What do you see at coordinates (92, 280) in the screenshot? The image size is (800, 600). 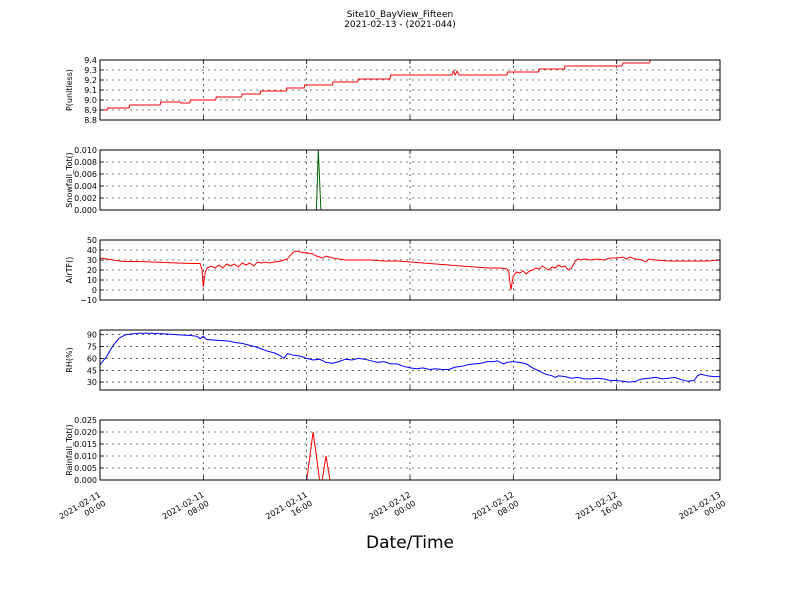 I see `y-tick-label: 10` at bounding box center [92, 280].